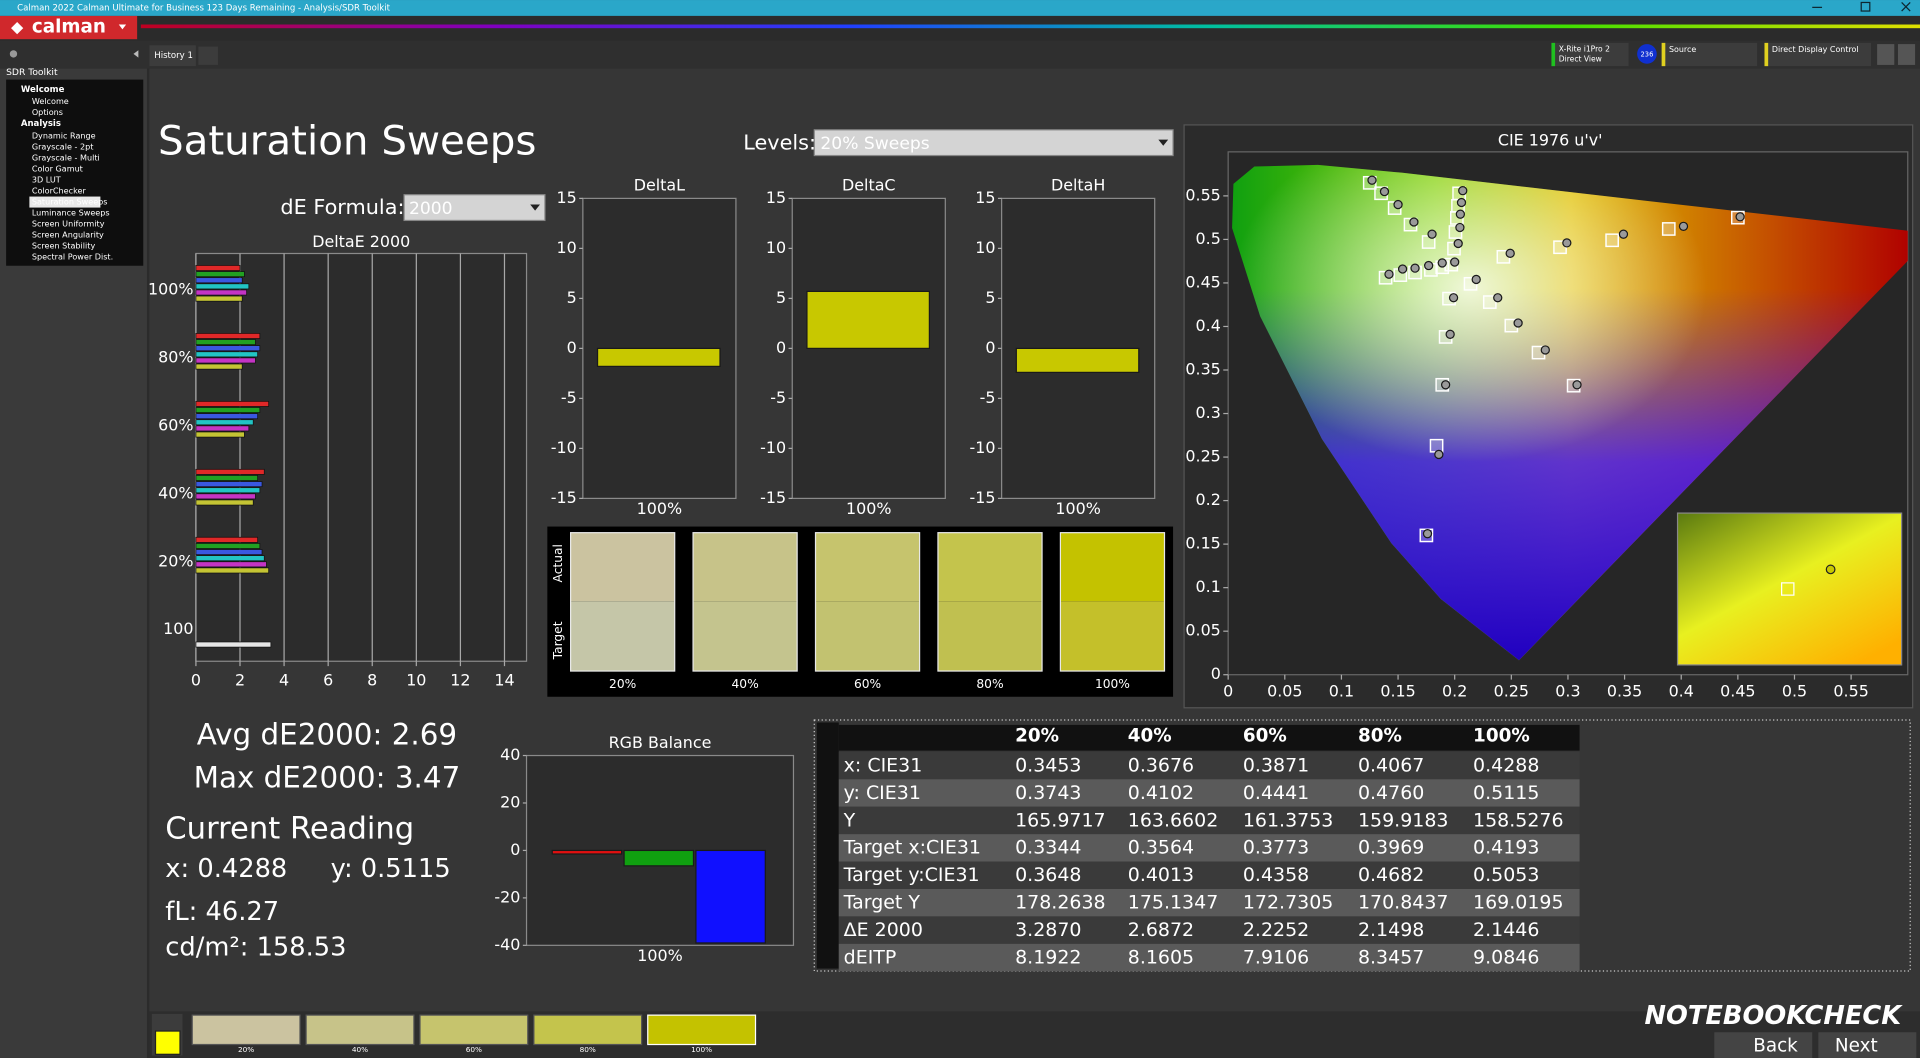  I want to click on tree-item: 3D LUT, so click(46, 180).